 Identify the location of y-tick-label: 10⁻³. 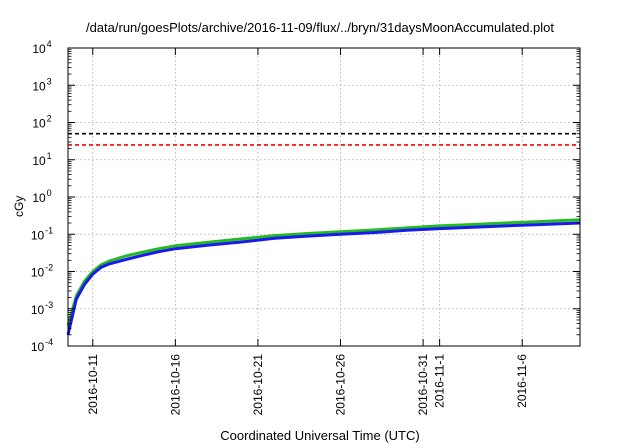
(42, 308).